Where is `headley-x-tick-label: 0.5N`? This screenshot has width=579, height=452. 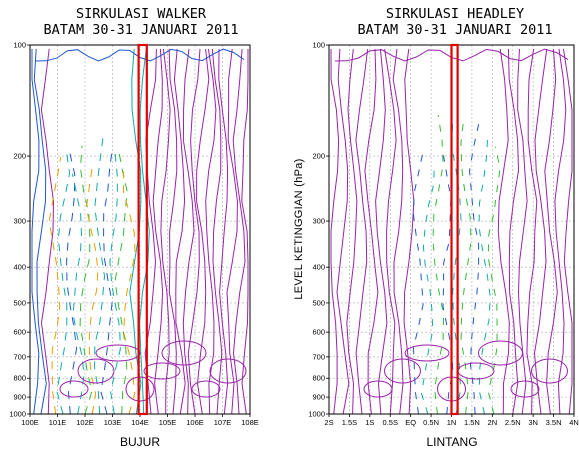 headley-x-tick-label: 0.5N is located at coordinates (431, 422).